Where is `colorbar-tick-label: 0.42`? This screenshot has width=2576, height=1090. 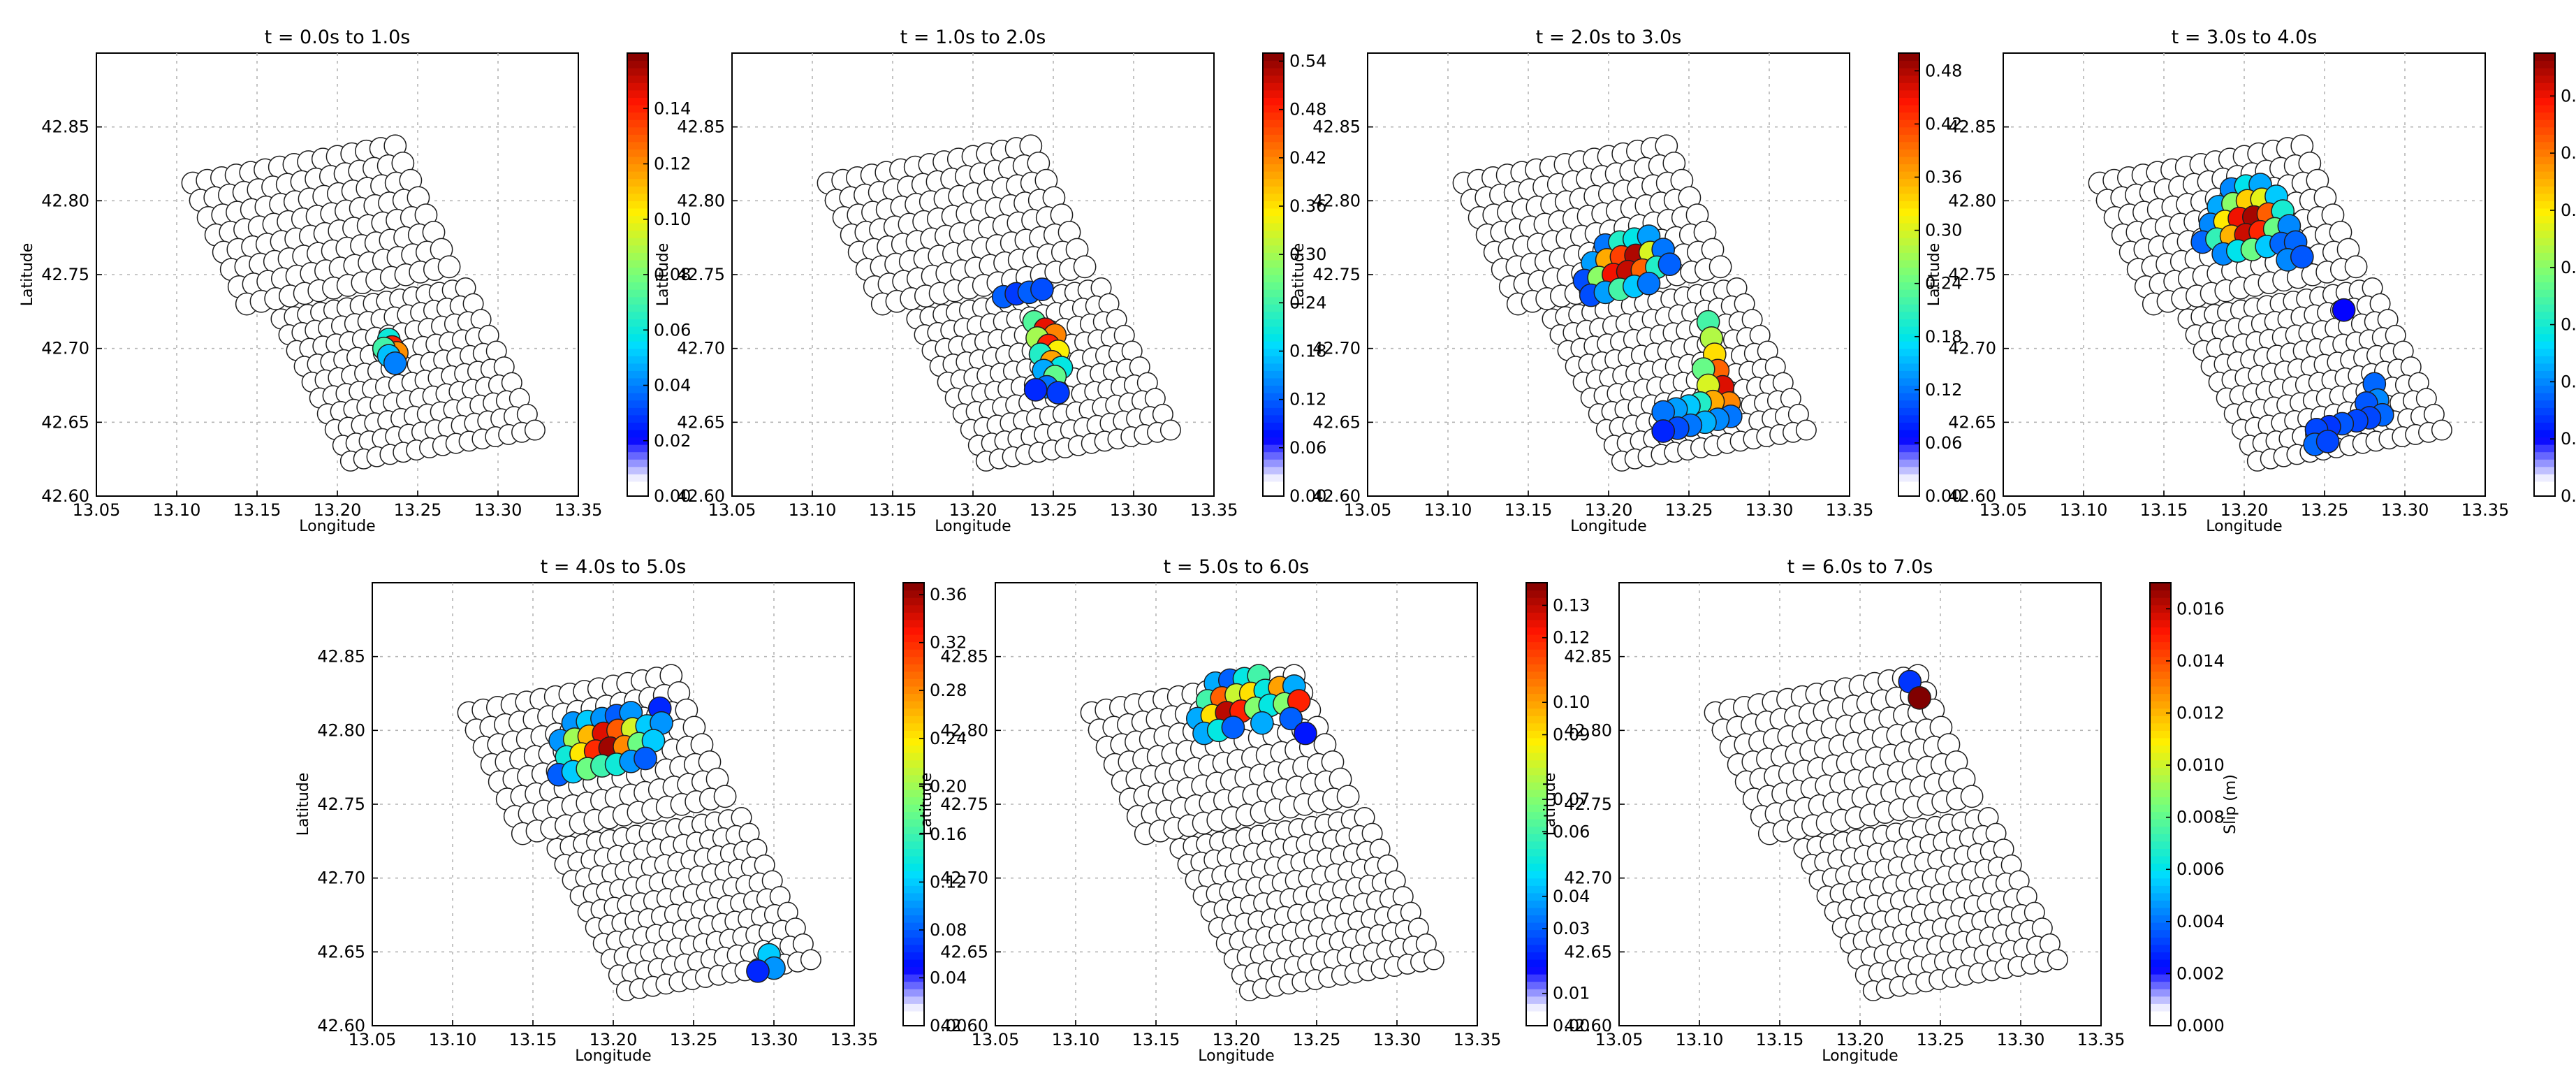 colorbar-tick-label: 0.42 is located at coordinates (1944, 124).